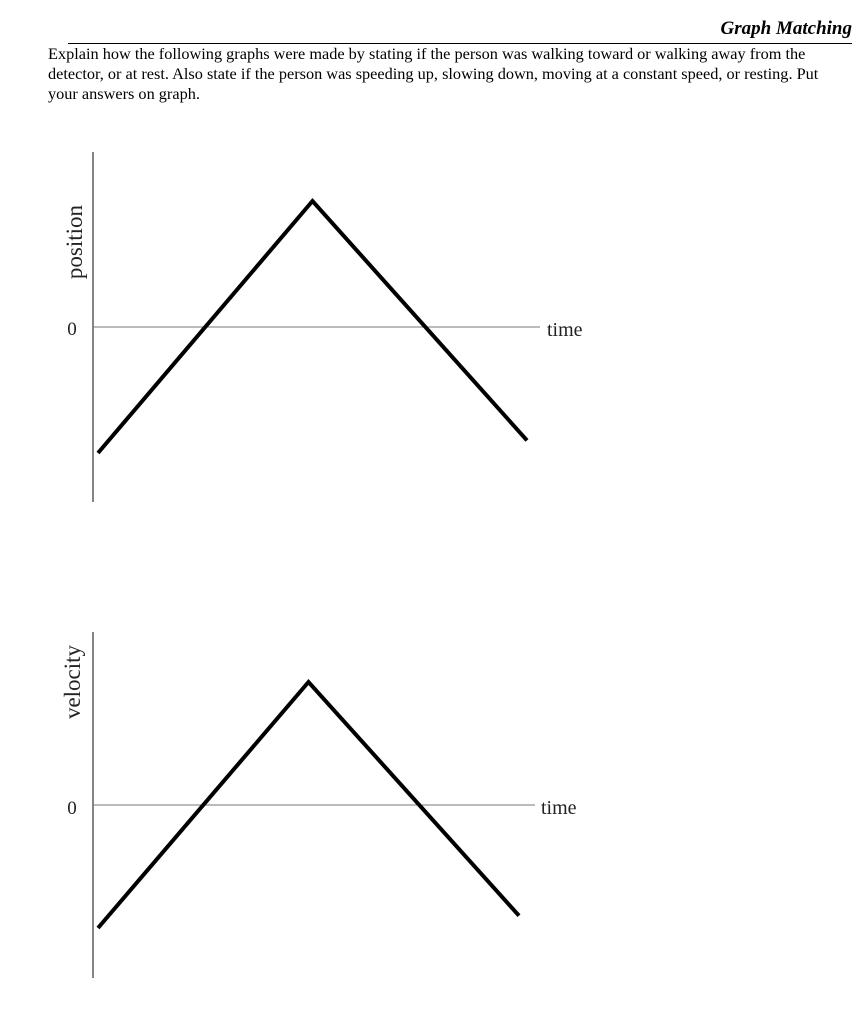  What do you see at coordinates (72, 808) in the screenshot?
I see `velocity-zero-label: 0` at bounding box center [72, 808].